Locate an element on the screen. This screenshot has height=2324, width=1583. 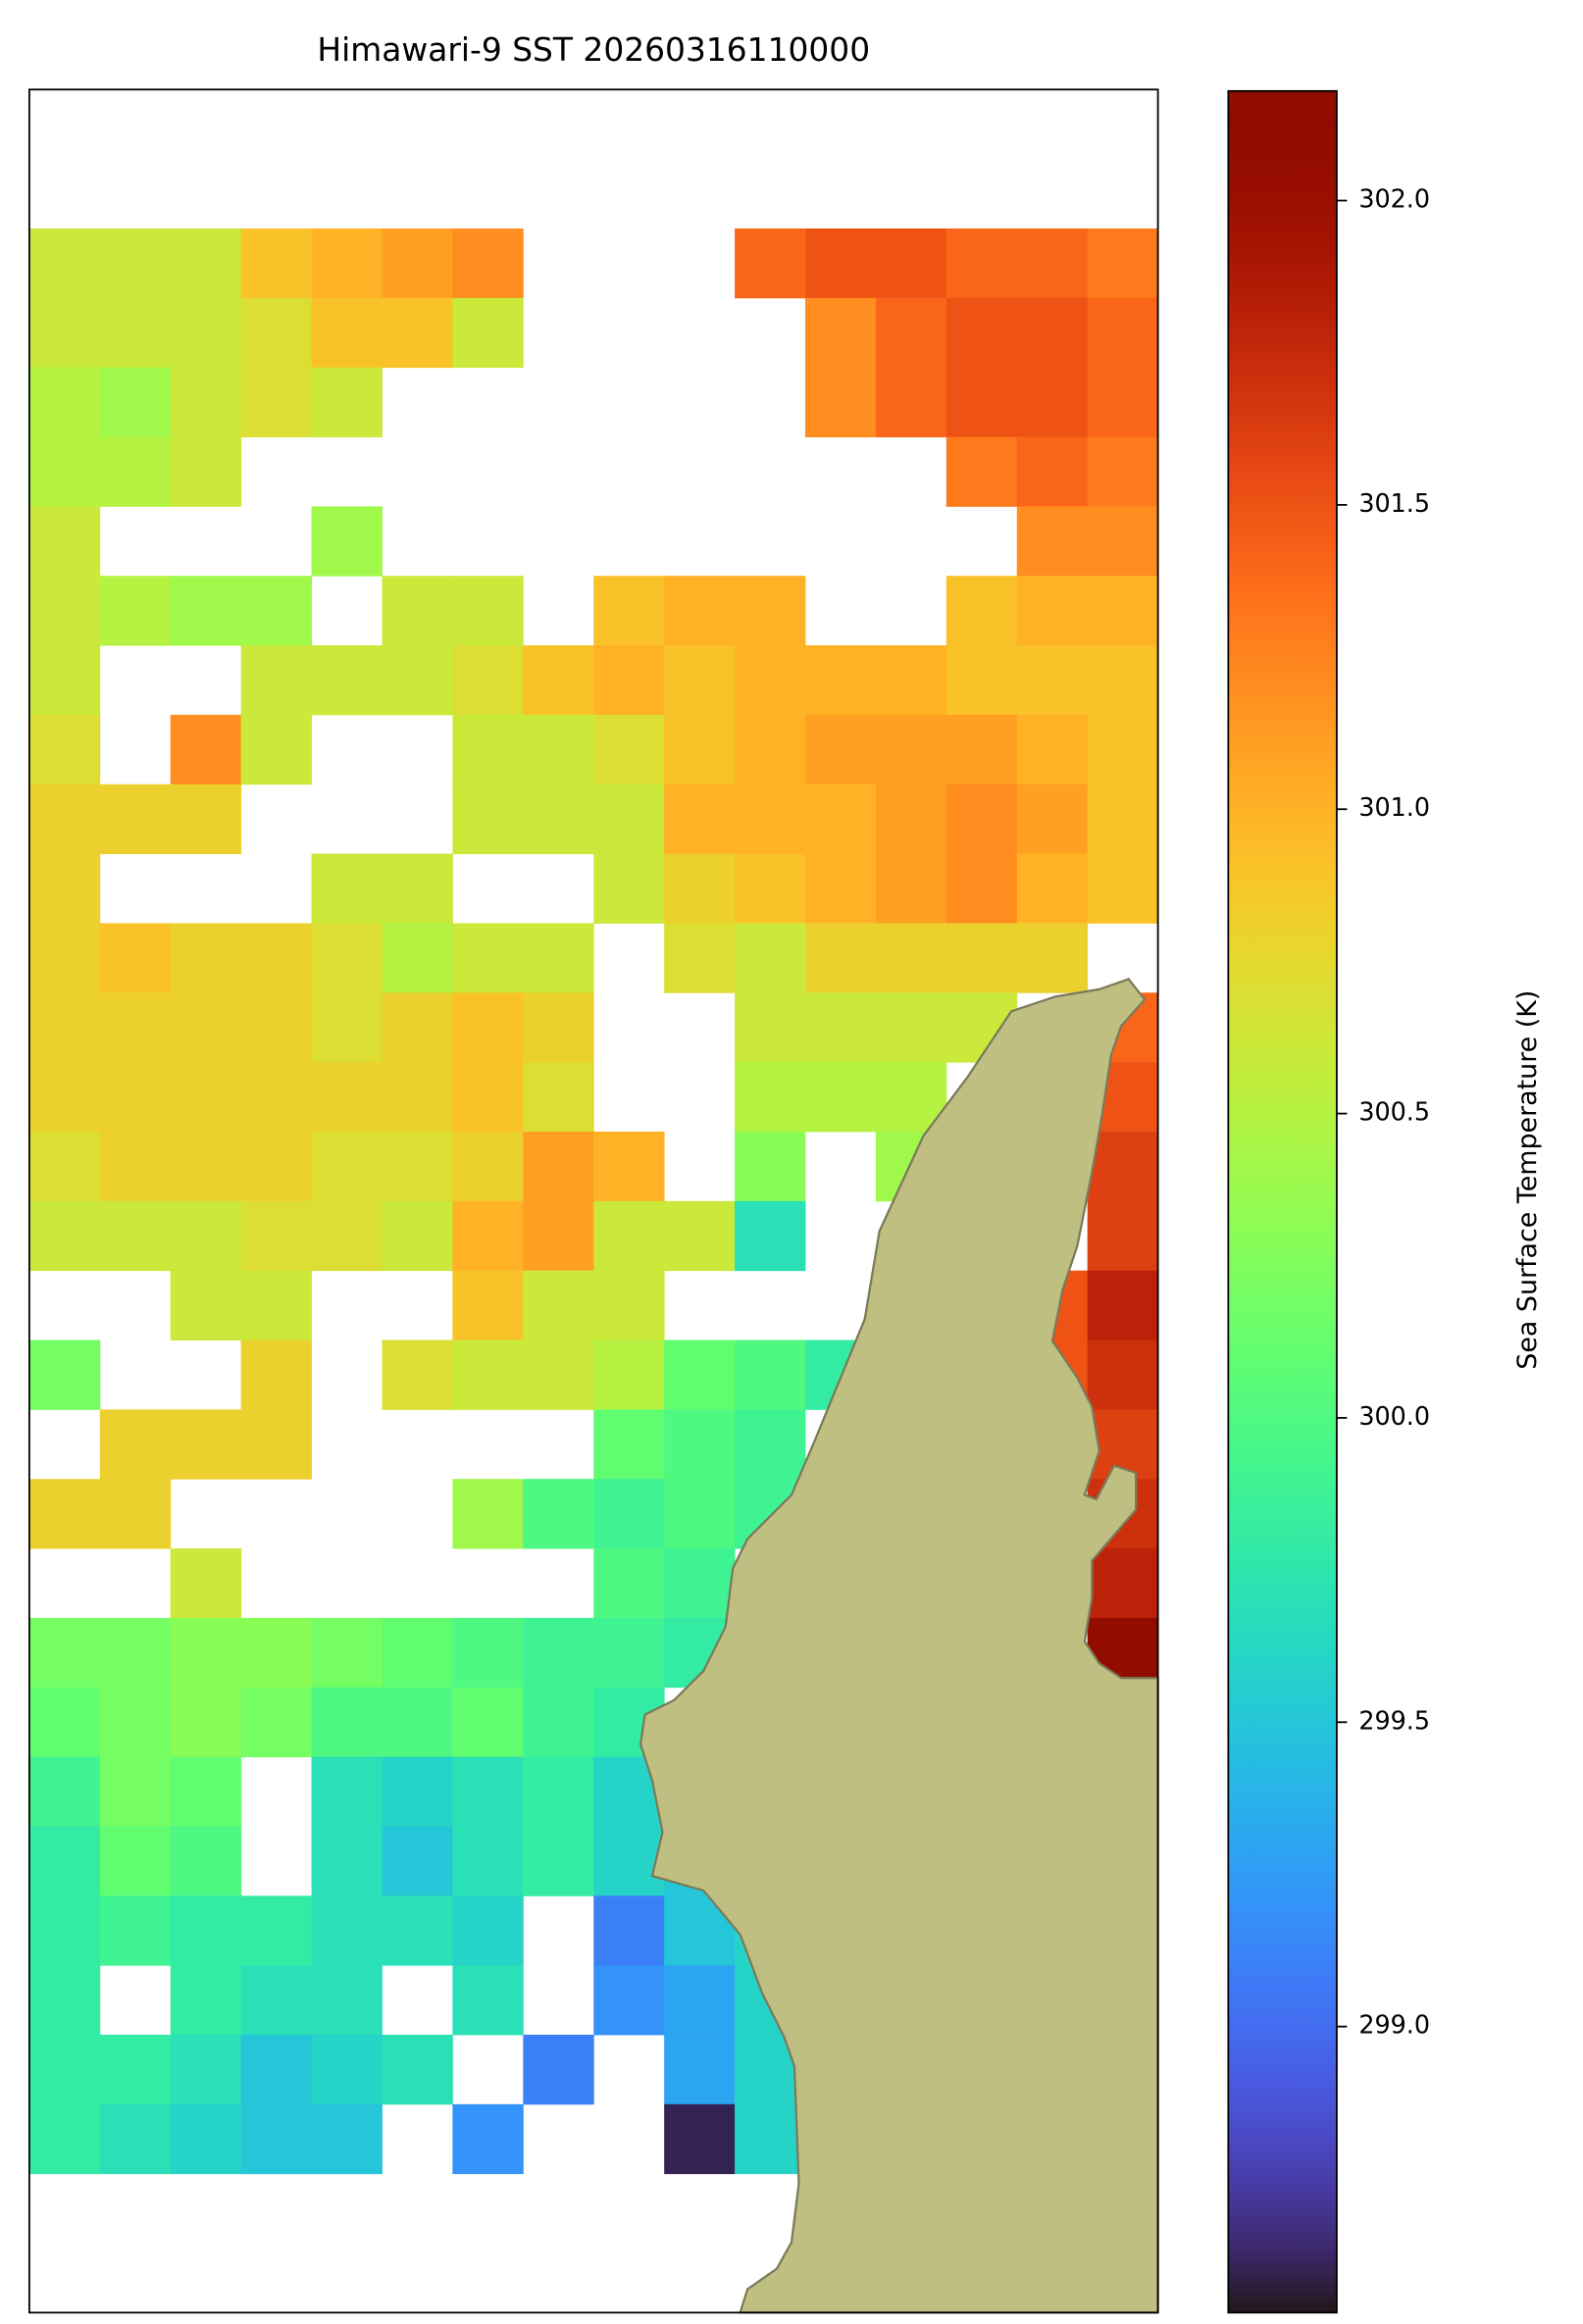
colorbar-tick-label: 301.0 is located at coordinates (1394, 807).